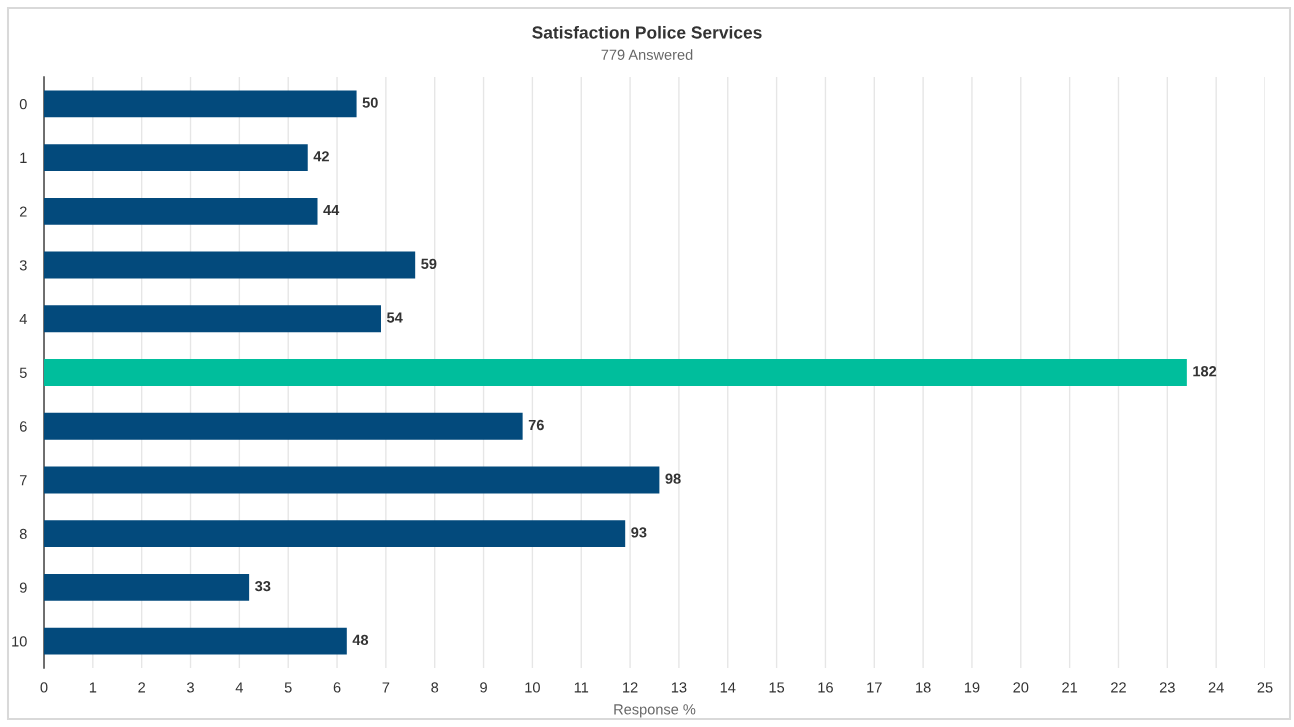 The width and height of the screenshot is (1294, 727). I want to click on y-tick-label: 10, so click(19, 641).